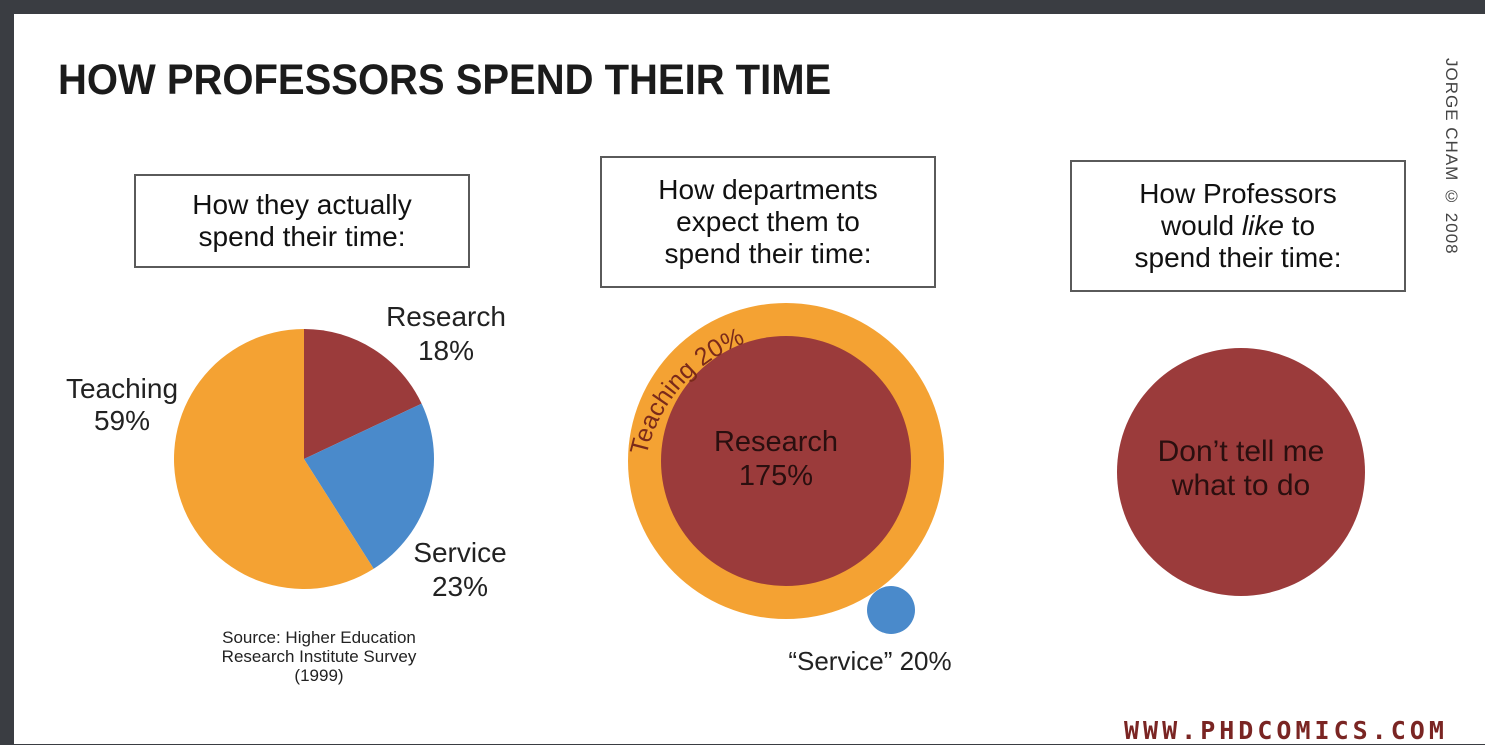 This screenshot has height=745, width=1485. What do you see at coordinates (446, 350) in the screenshot?
I see `label-research-value: 18%` at bounding box center [446, 350].